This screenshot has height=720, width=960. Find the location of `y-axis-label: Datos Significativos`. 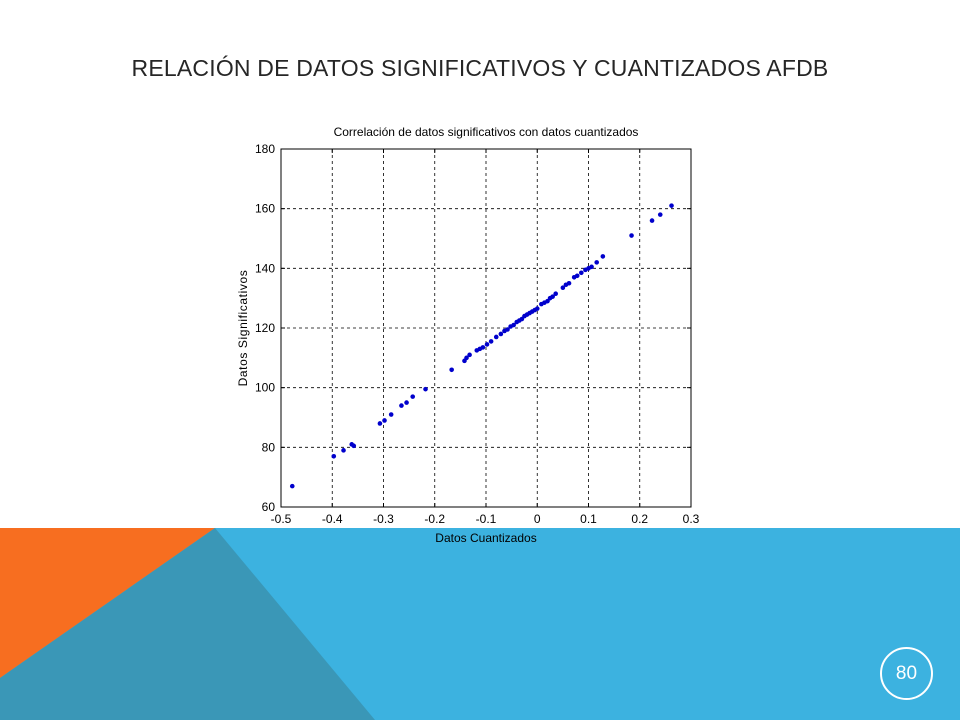

y-axis-label: Datos Significativos is located at coordinates (243, 328).